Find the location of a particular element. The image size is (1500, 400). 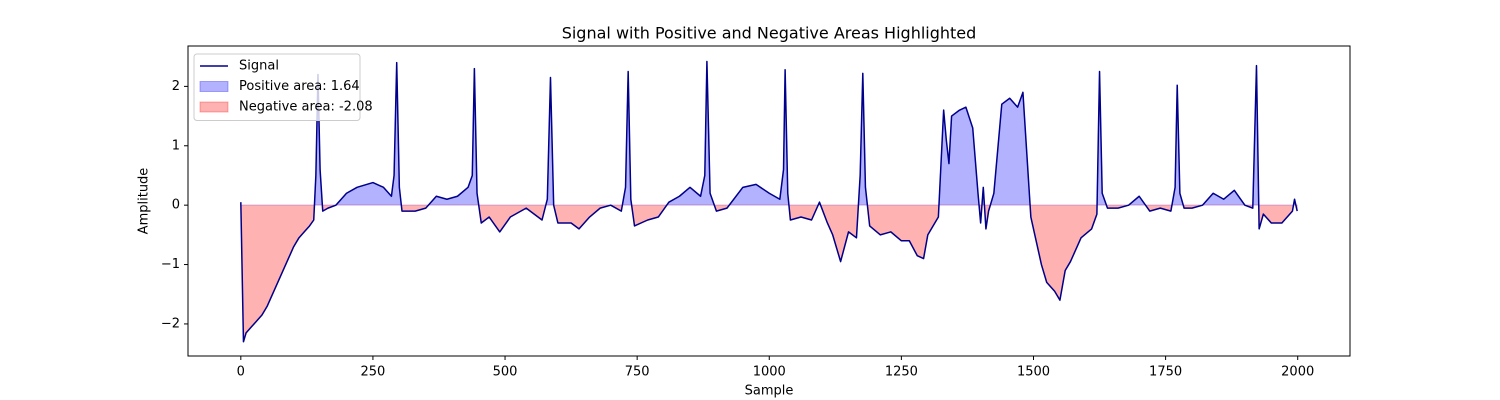

x-tick-label: 2000 is located at coordinates (1297, 372).